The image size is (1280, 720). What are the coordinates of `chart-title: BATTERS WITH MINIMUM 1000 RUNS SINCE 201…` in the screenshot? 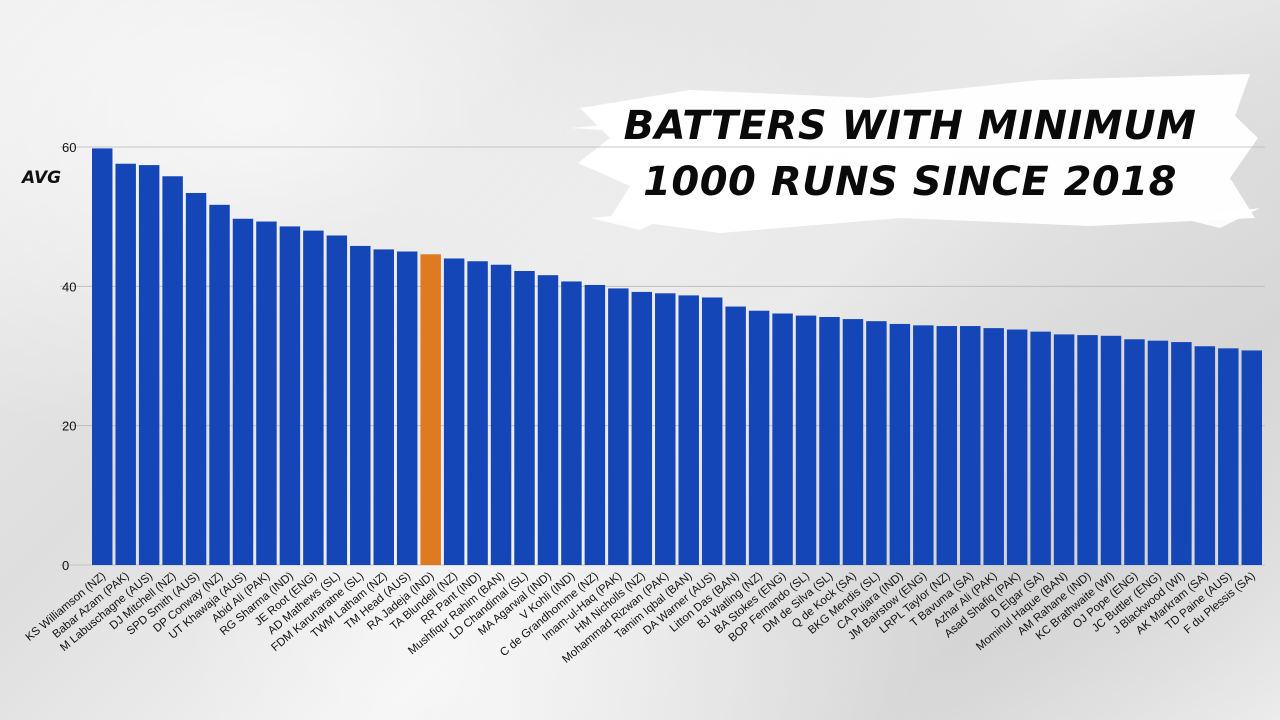 It's located at (910, 154).